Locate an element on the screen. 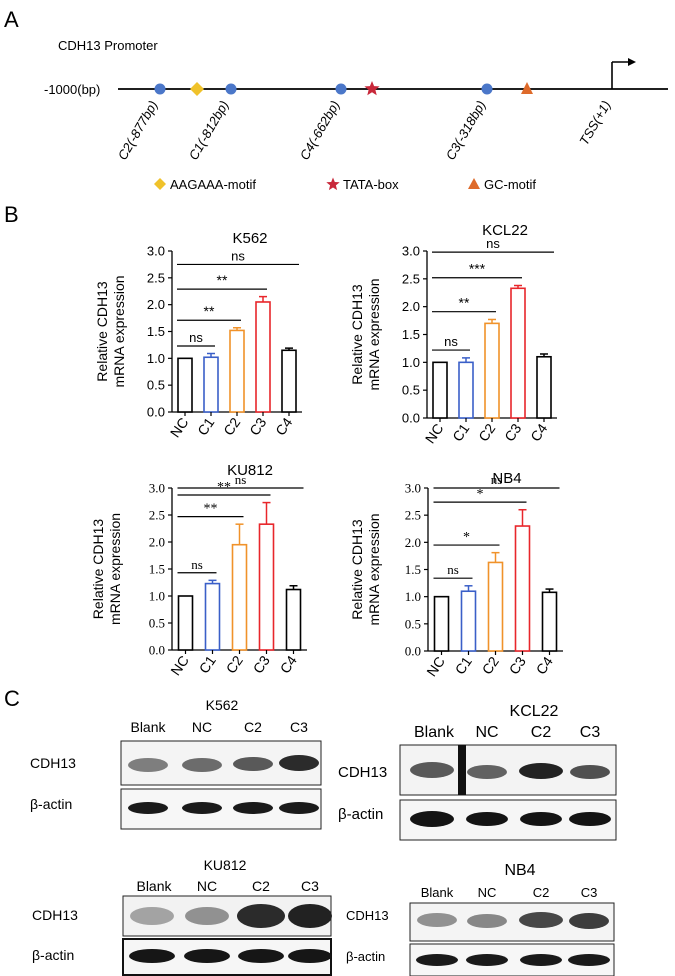  aagaaa-legend-label: AAGAAA-motif is located at coordinates (213, 184).